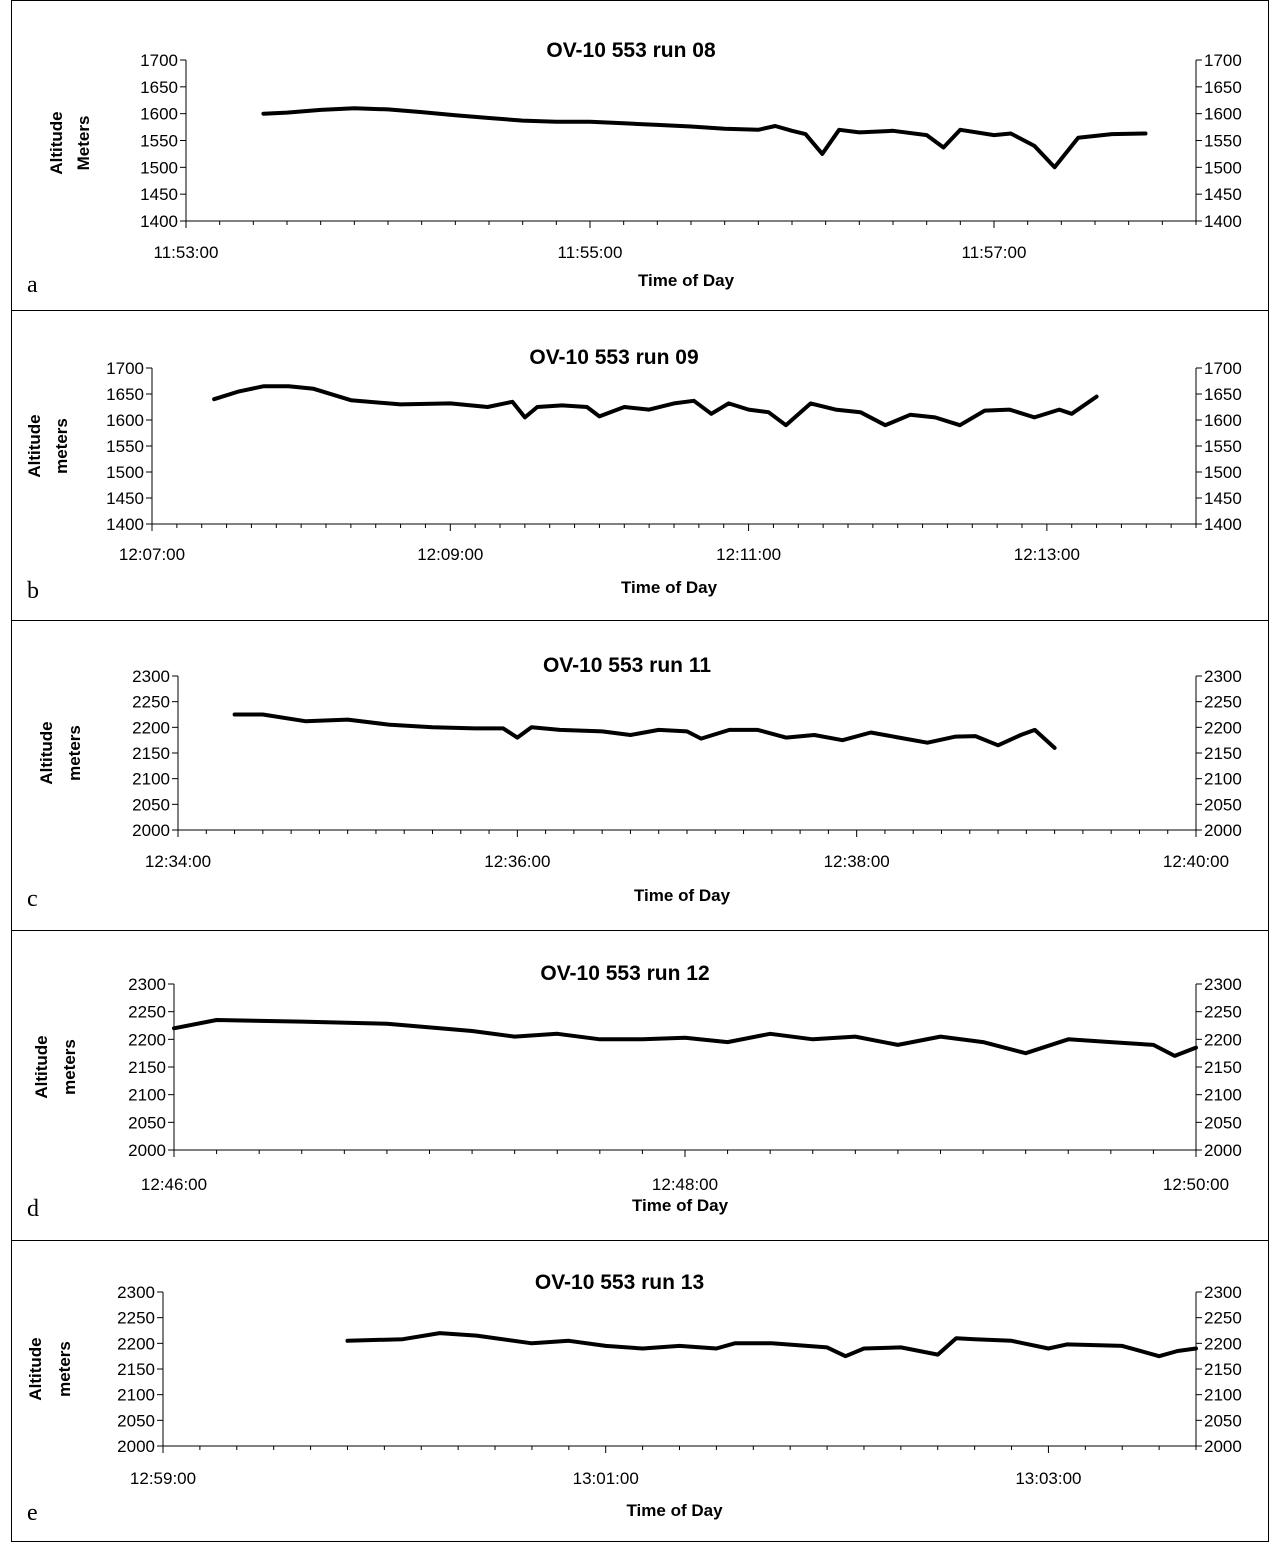 The width and height of the screenshot is (1270, 1542). What do you see at coordinates (33, 591) in the screenshot?
I see `panel-letter: b` at bounding box center [33, 591].